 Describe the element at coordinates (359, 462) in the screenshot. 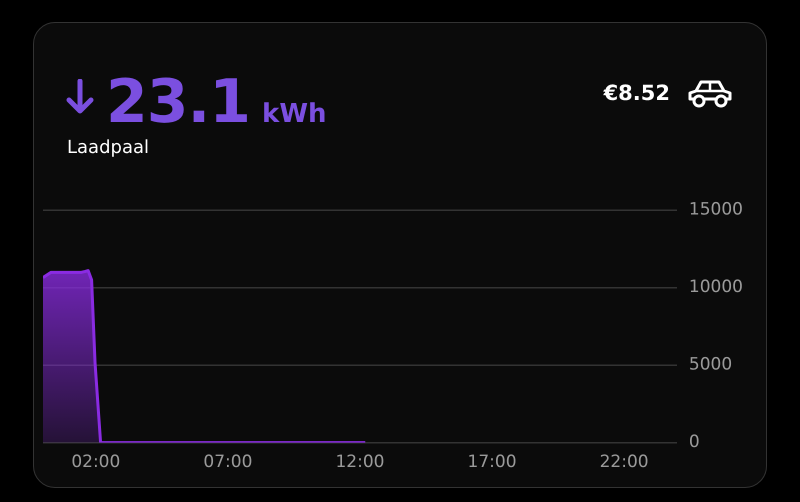

I see `x-tick-label: 12:00` at that location.